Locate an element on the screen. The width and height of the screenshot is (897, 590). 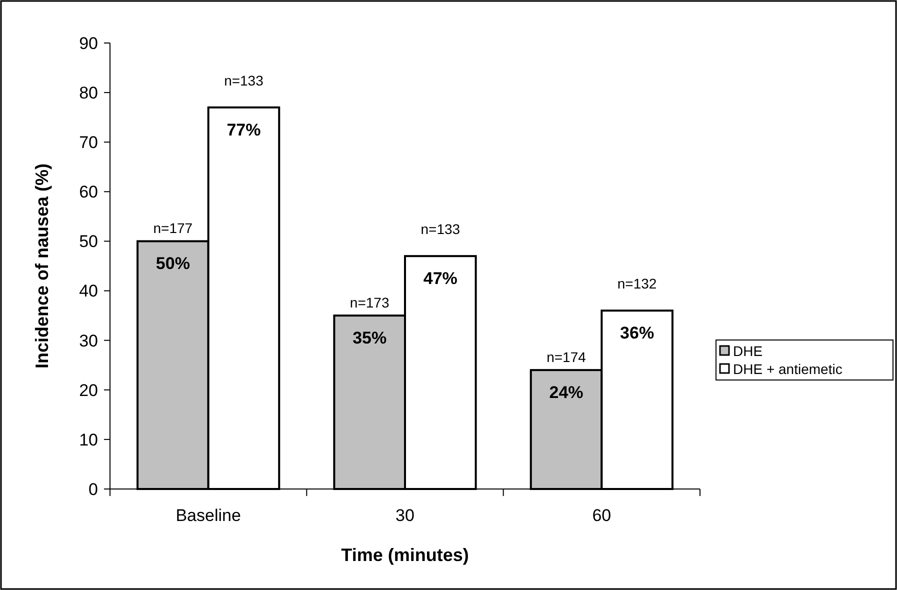
data-label: 24% is located at coordinates (566, 392).